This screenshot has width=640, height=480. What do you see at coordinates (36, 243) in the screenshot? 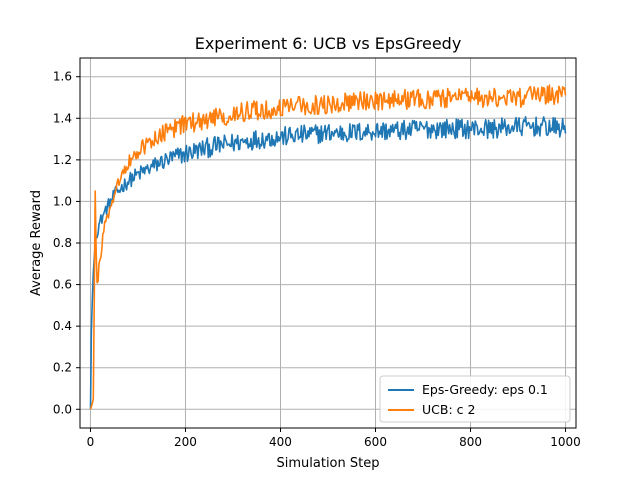
I see `y-axis-label: Average Reward` at bounding box center [36, 243].